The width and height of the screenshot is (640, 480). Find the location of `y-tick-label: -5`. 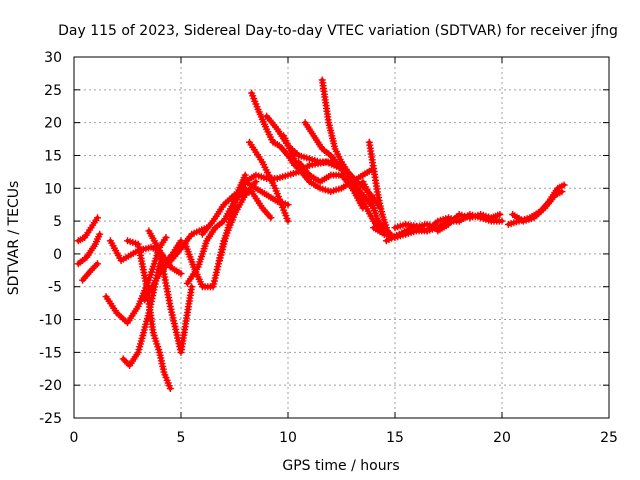

y-tick-label: -5 is located at coordinates (55, 288).